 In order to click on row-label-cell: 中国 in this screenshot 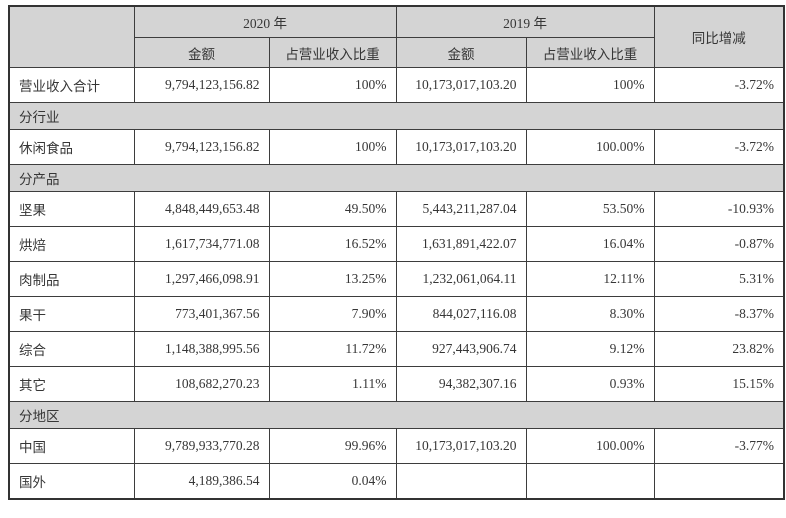, I will do `click(71, 446)`.